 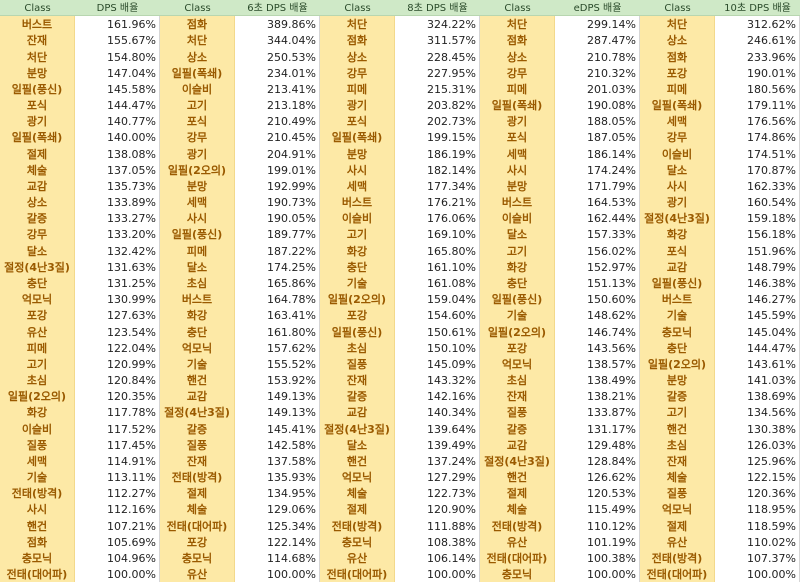 What do you see at coordinates (357, 153) in the screenshot?
I see `class-cell: 분망` at bounding box center [357, 153].